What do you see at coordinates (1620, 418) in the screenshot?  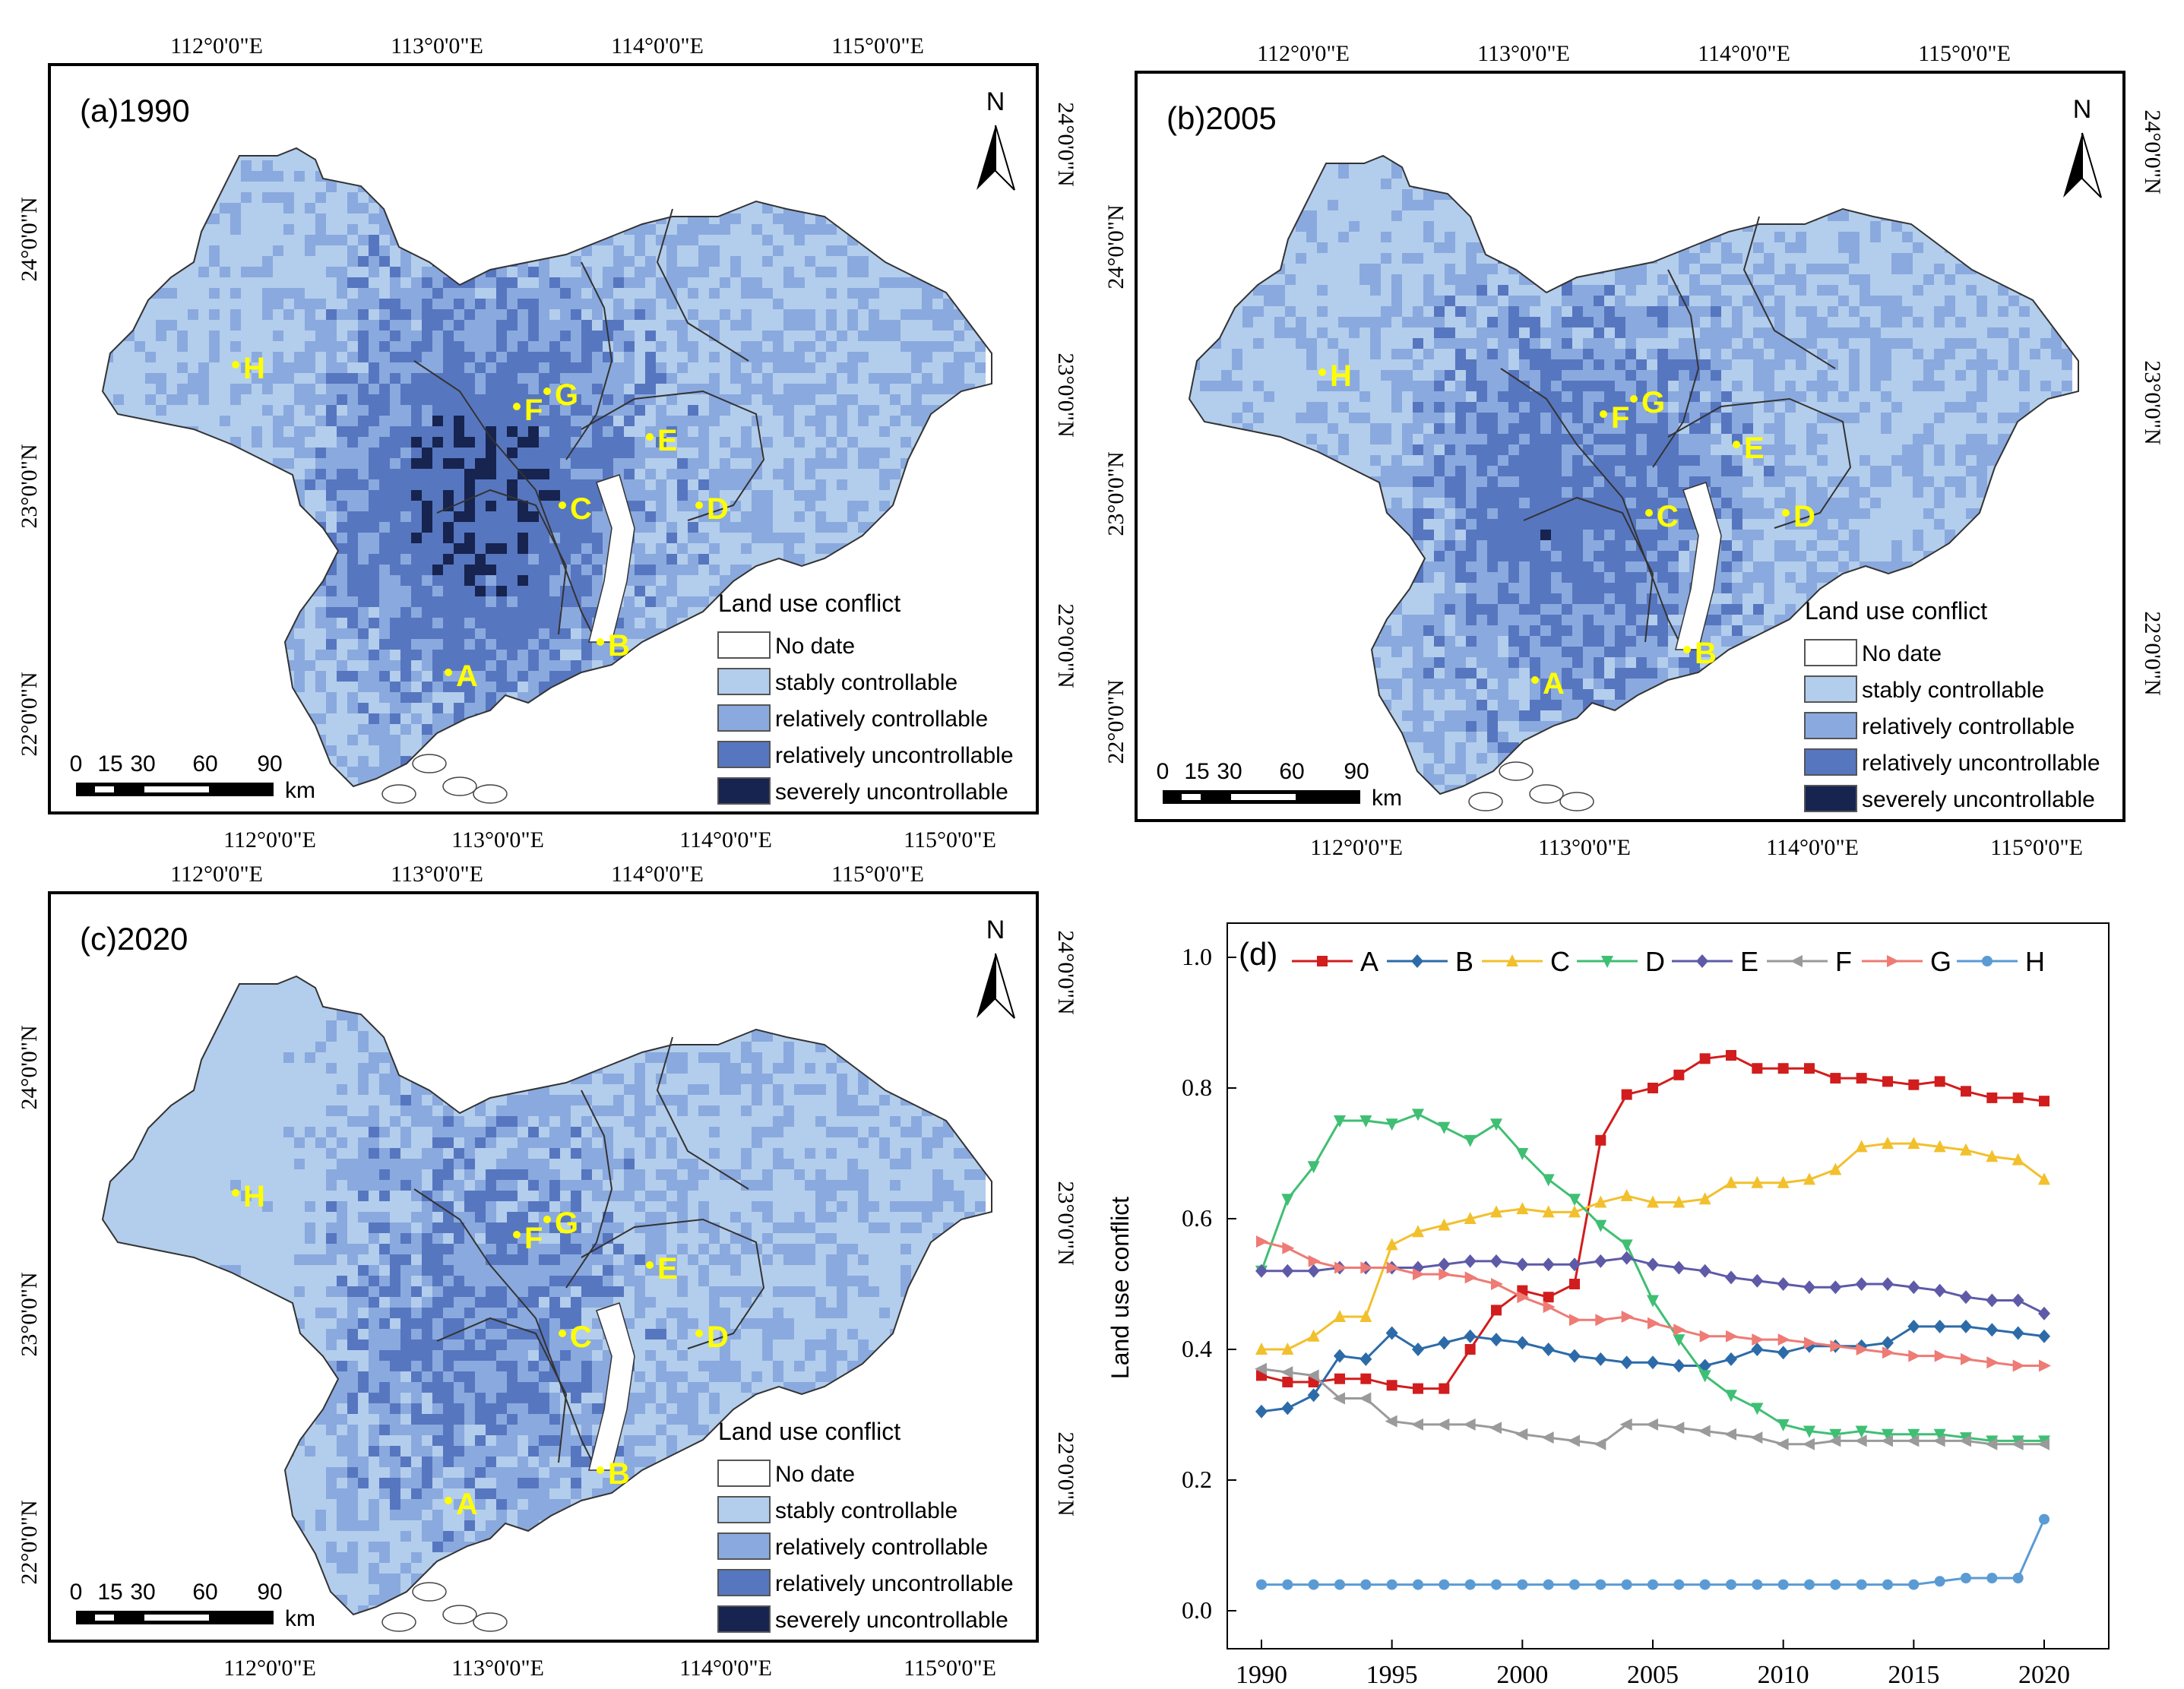 I see `sample-point-label: F` at bounding box center [1620, 418].